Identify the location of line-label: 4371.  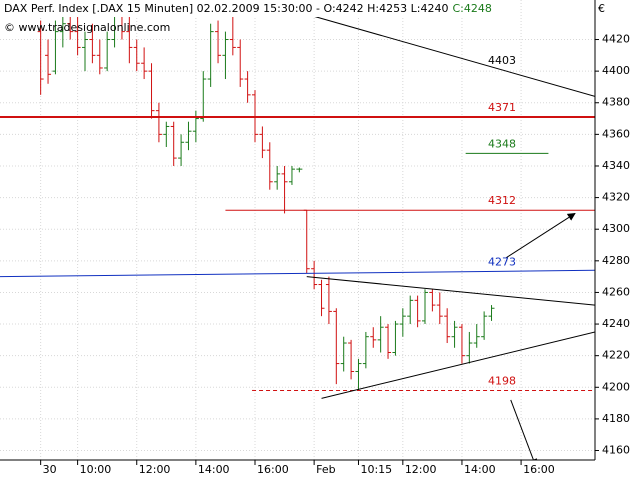
(502, 107).